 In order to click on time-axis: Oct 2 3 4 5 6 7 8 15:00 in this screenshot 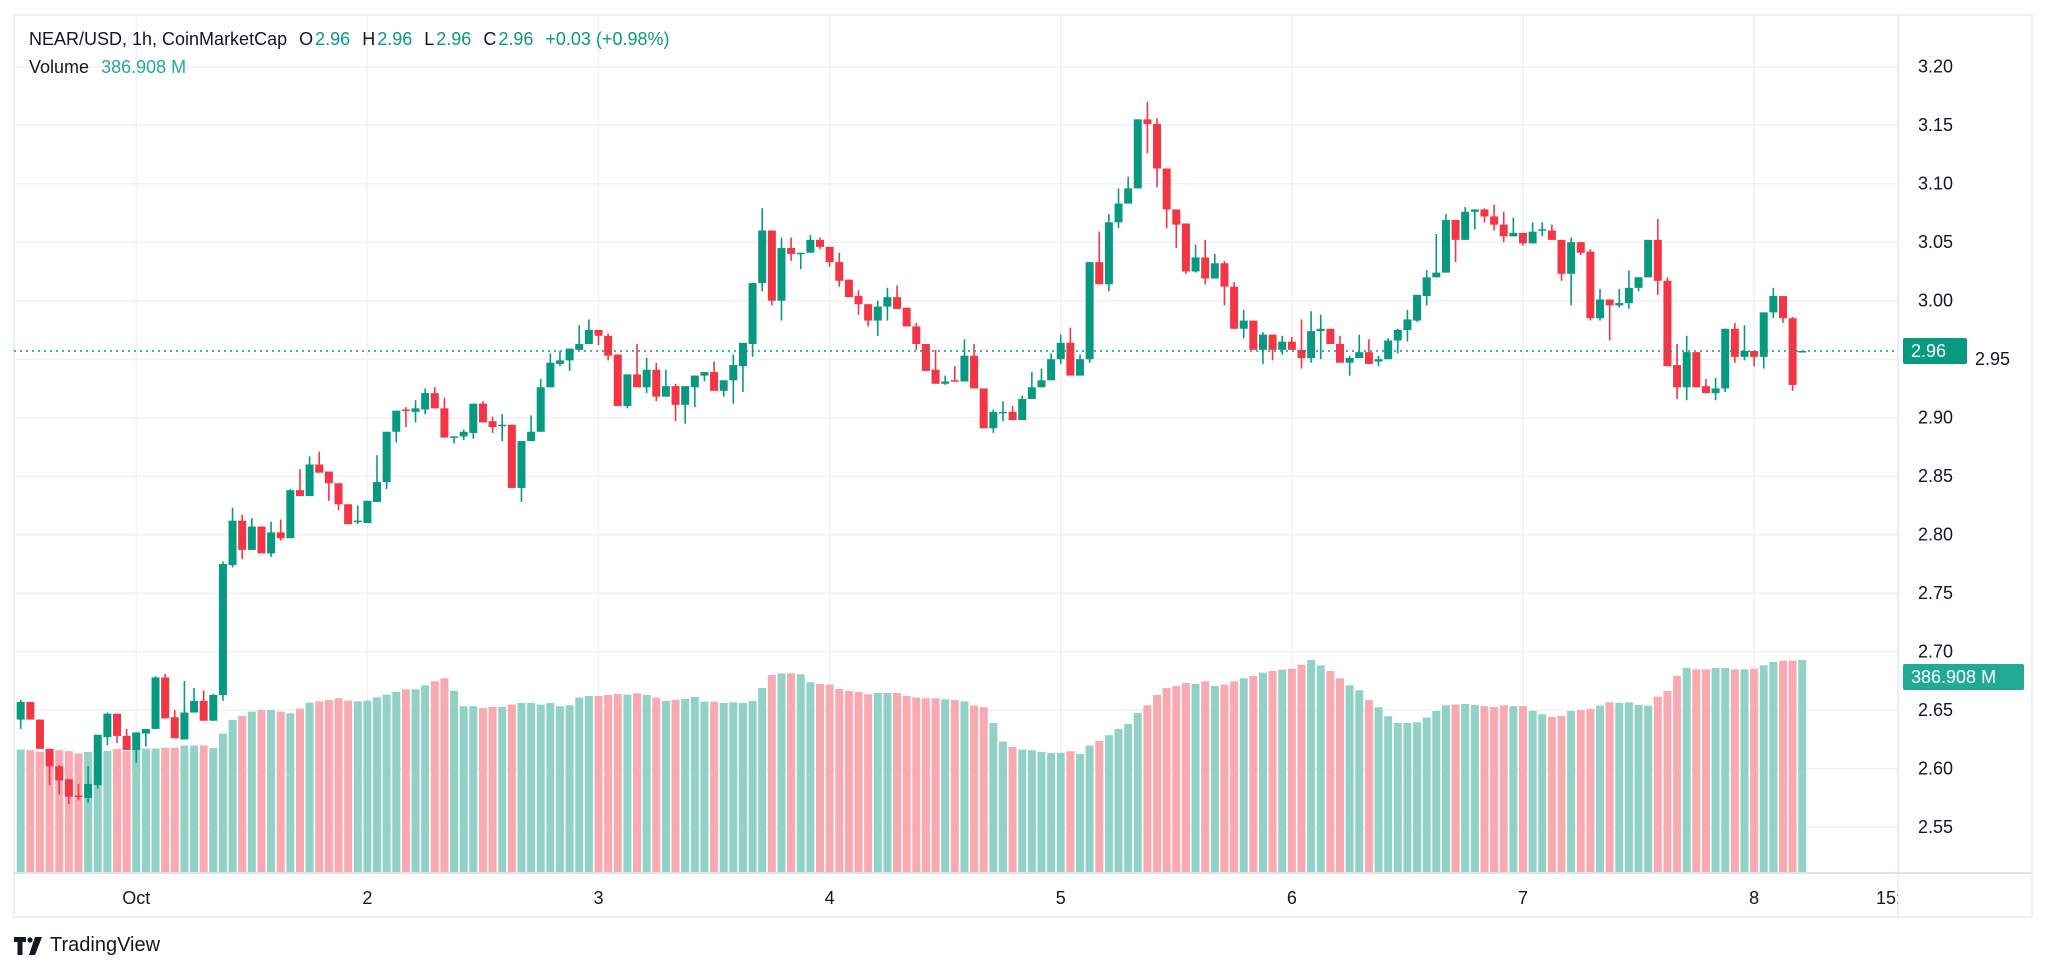, I will do `click(1021, 898)`.